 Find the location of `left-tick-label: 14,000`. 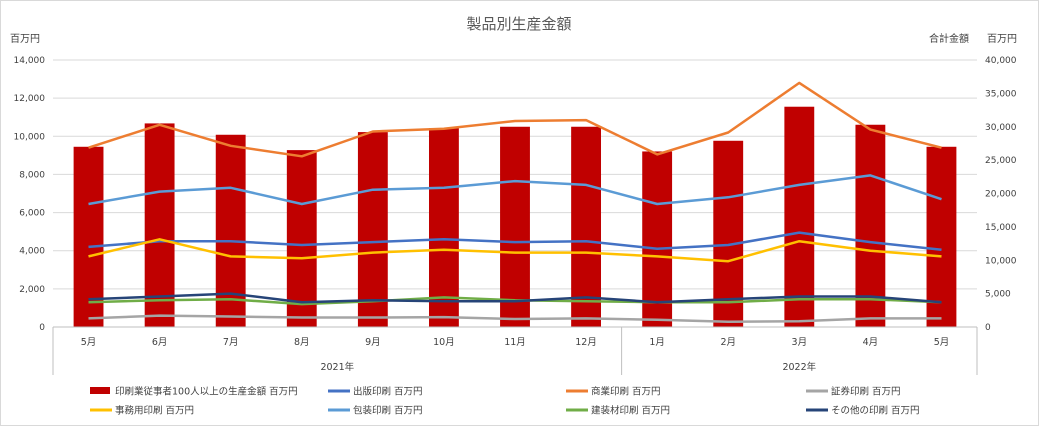

left-tick-label: 14,000 is located at coordinates (30, 61).